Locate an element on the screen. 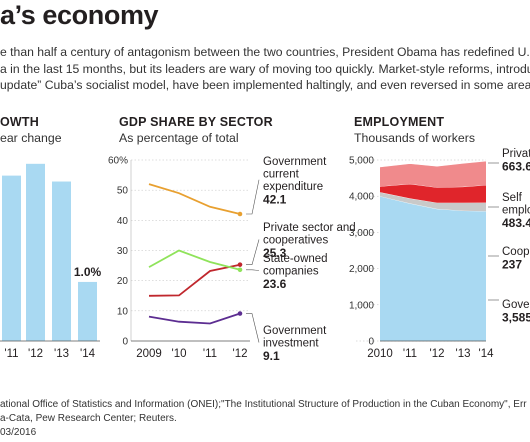  gdp-y-tick-label: 0 is located at coordinates (125, 342).